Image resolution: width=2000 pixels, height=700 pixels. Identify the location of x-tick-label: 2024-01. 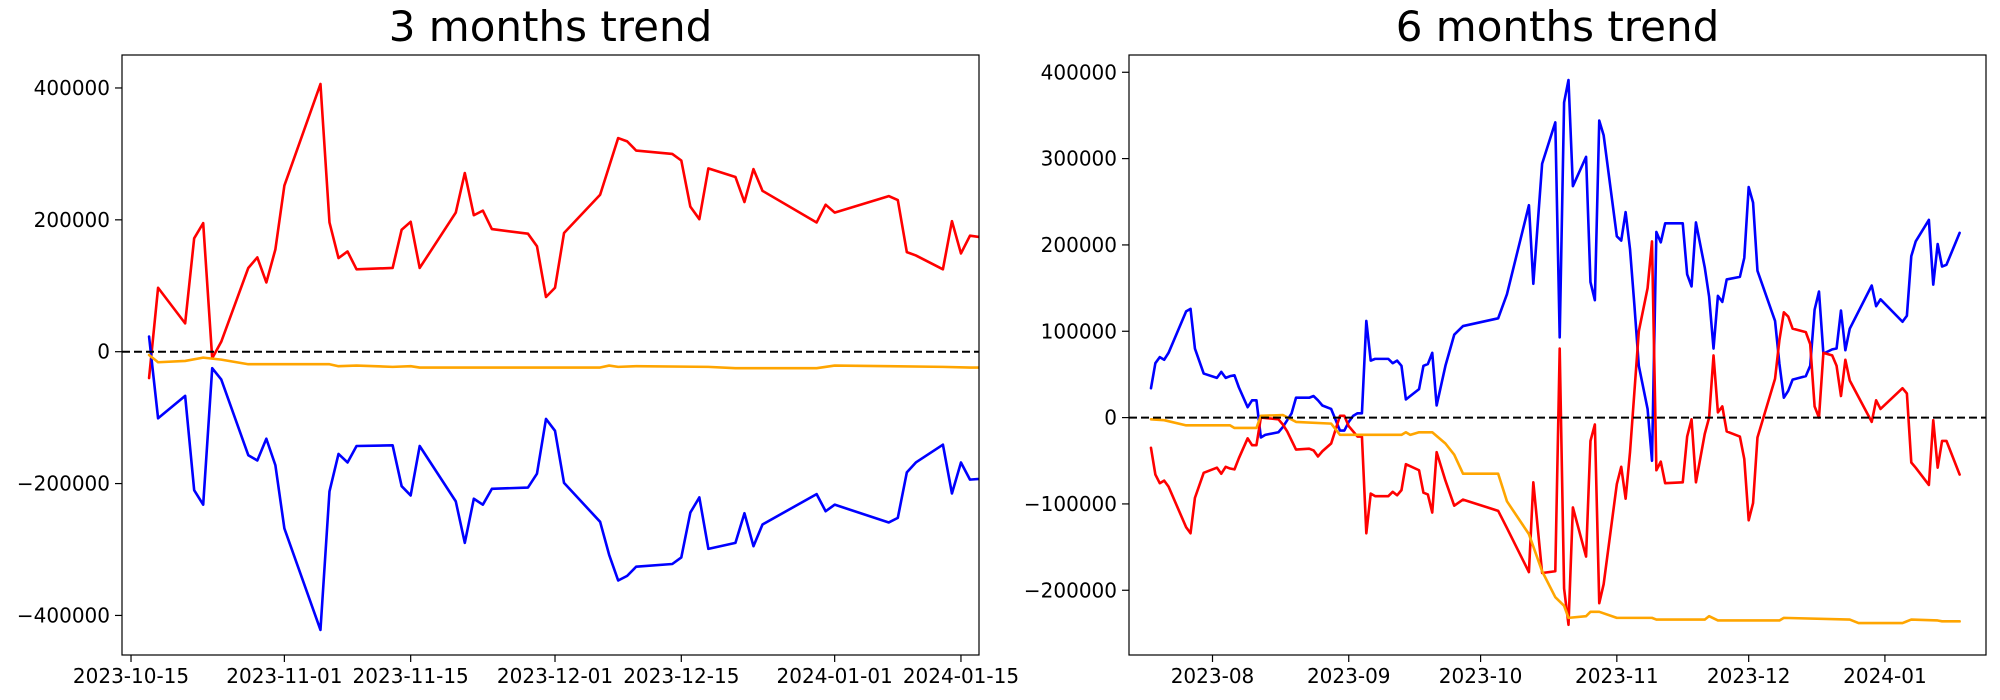
(1885, 676).